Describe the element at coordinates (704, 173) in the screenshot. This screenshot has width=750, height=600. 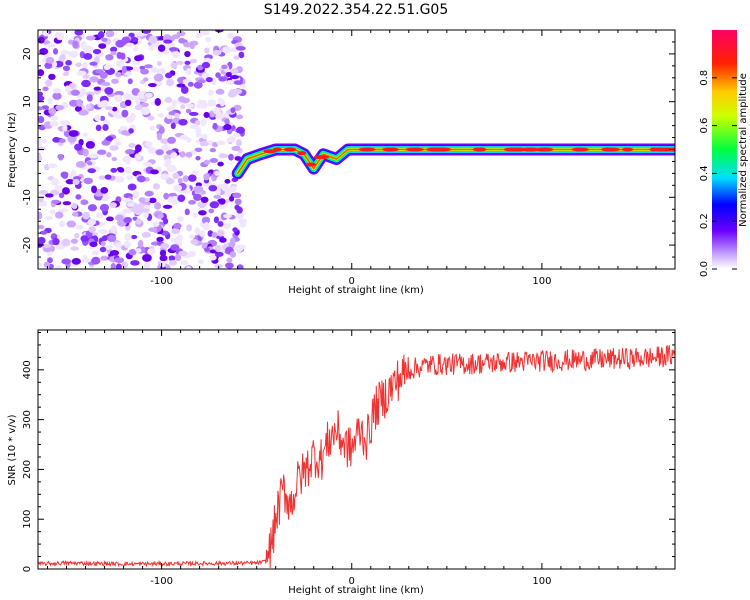
I see `colorbar-tick-label: 0.4` at that location.